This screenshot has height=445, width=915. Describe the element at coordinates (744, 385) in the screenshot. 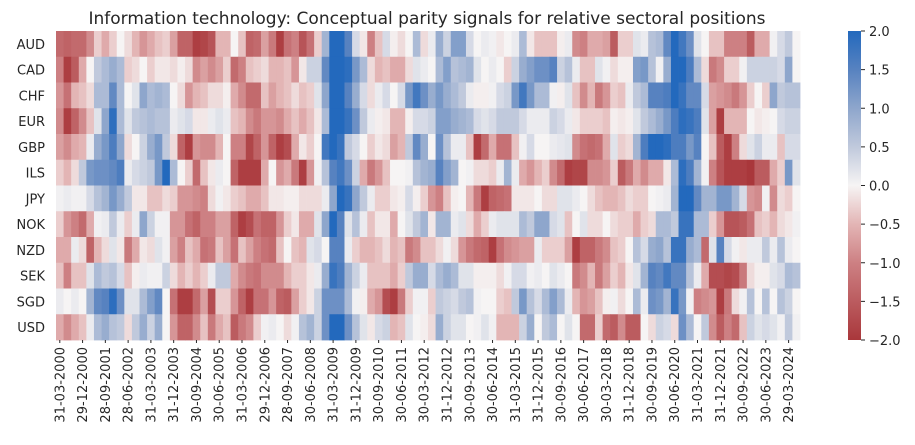

I see `x-tick-label: 30-09-2022` at that location.